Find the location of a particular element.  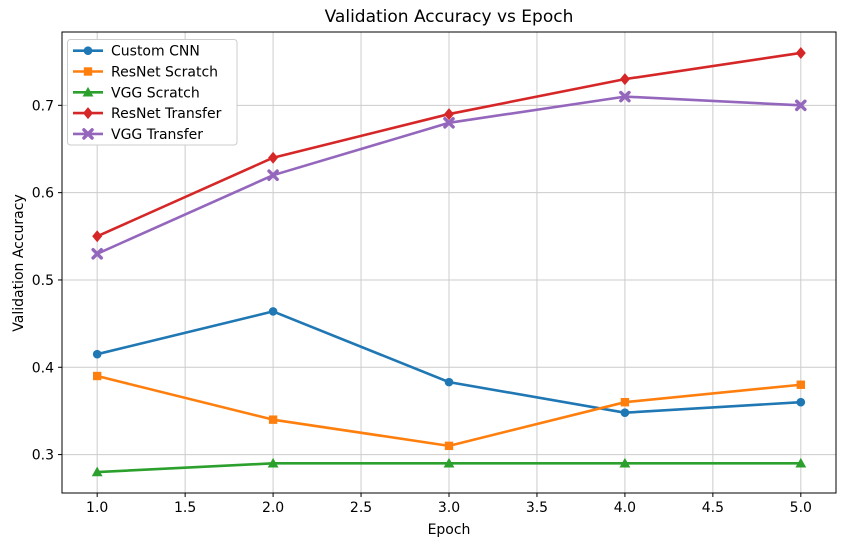

x-tick-label: 1.5 is located at coordinates (185, 508).